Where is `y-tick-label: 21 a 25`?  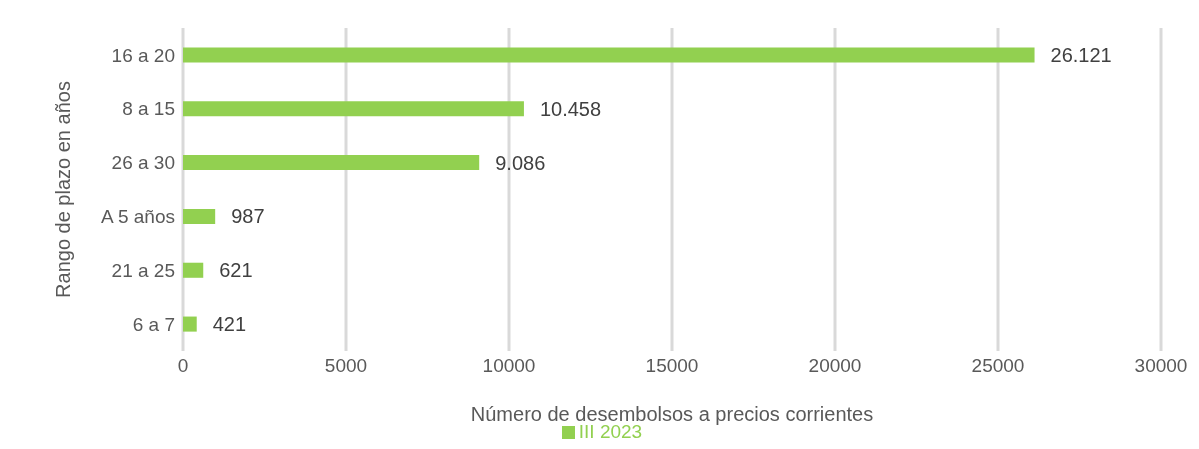
y-tick-label: 21 a 25 is located at coordinates (143, 270).